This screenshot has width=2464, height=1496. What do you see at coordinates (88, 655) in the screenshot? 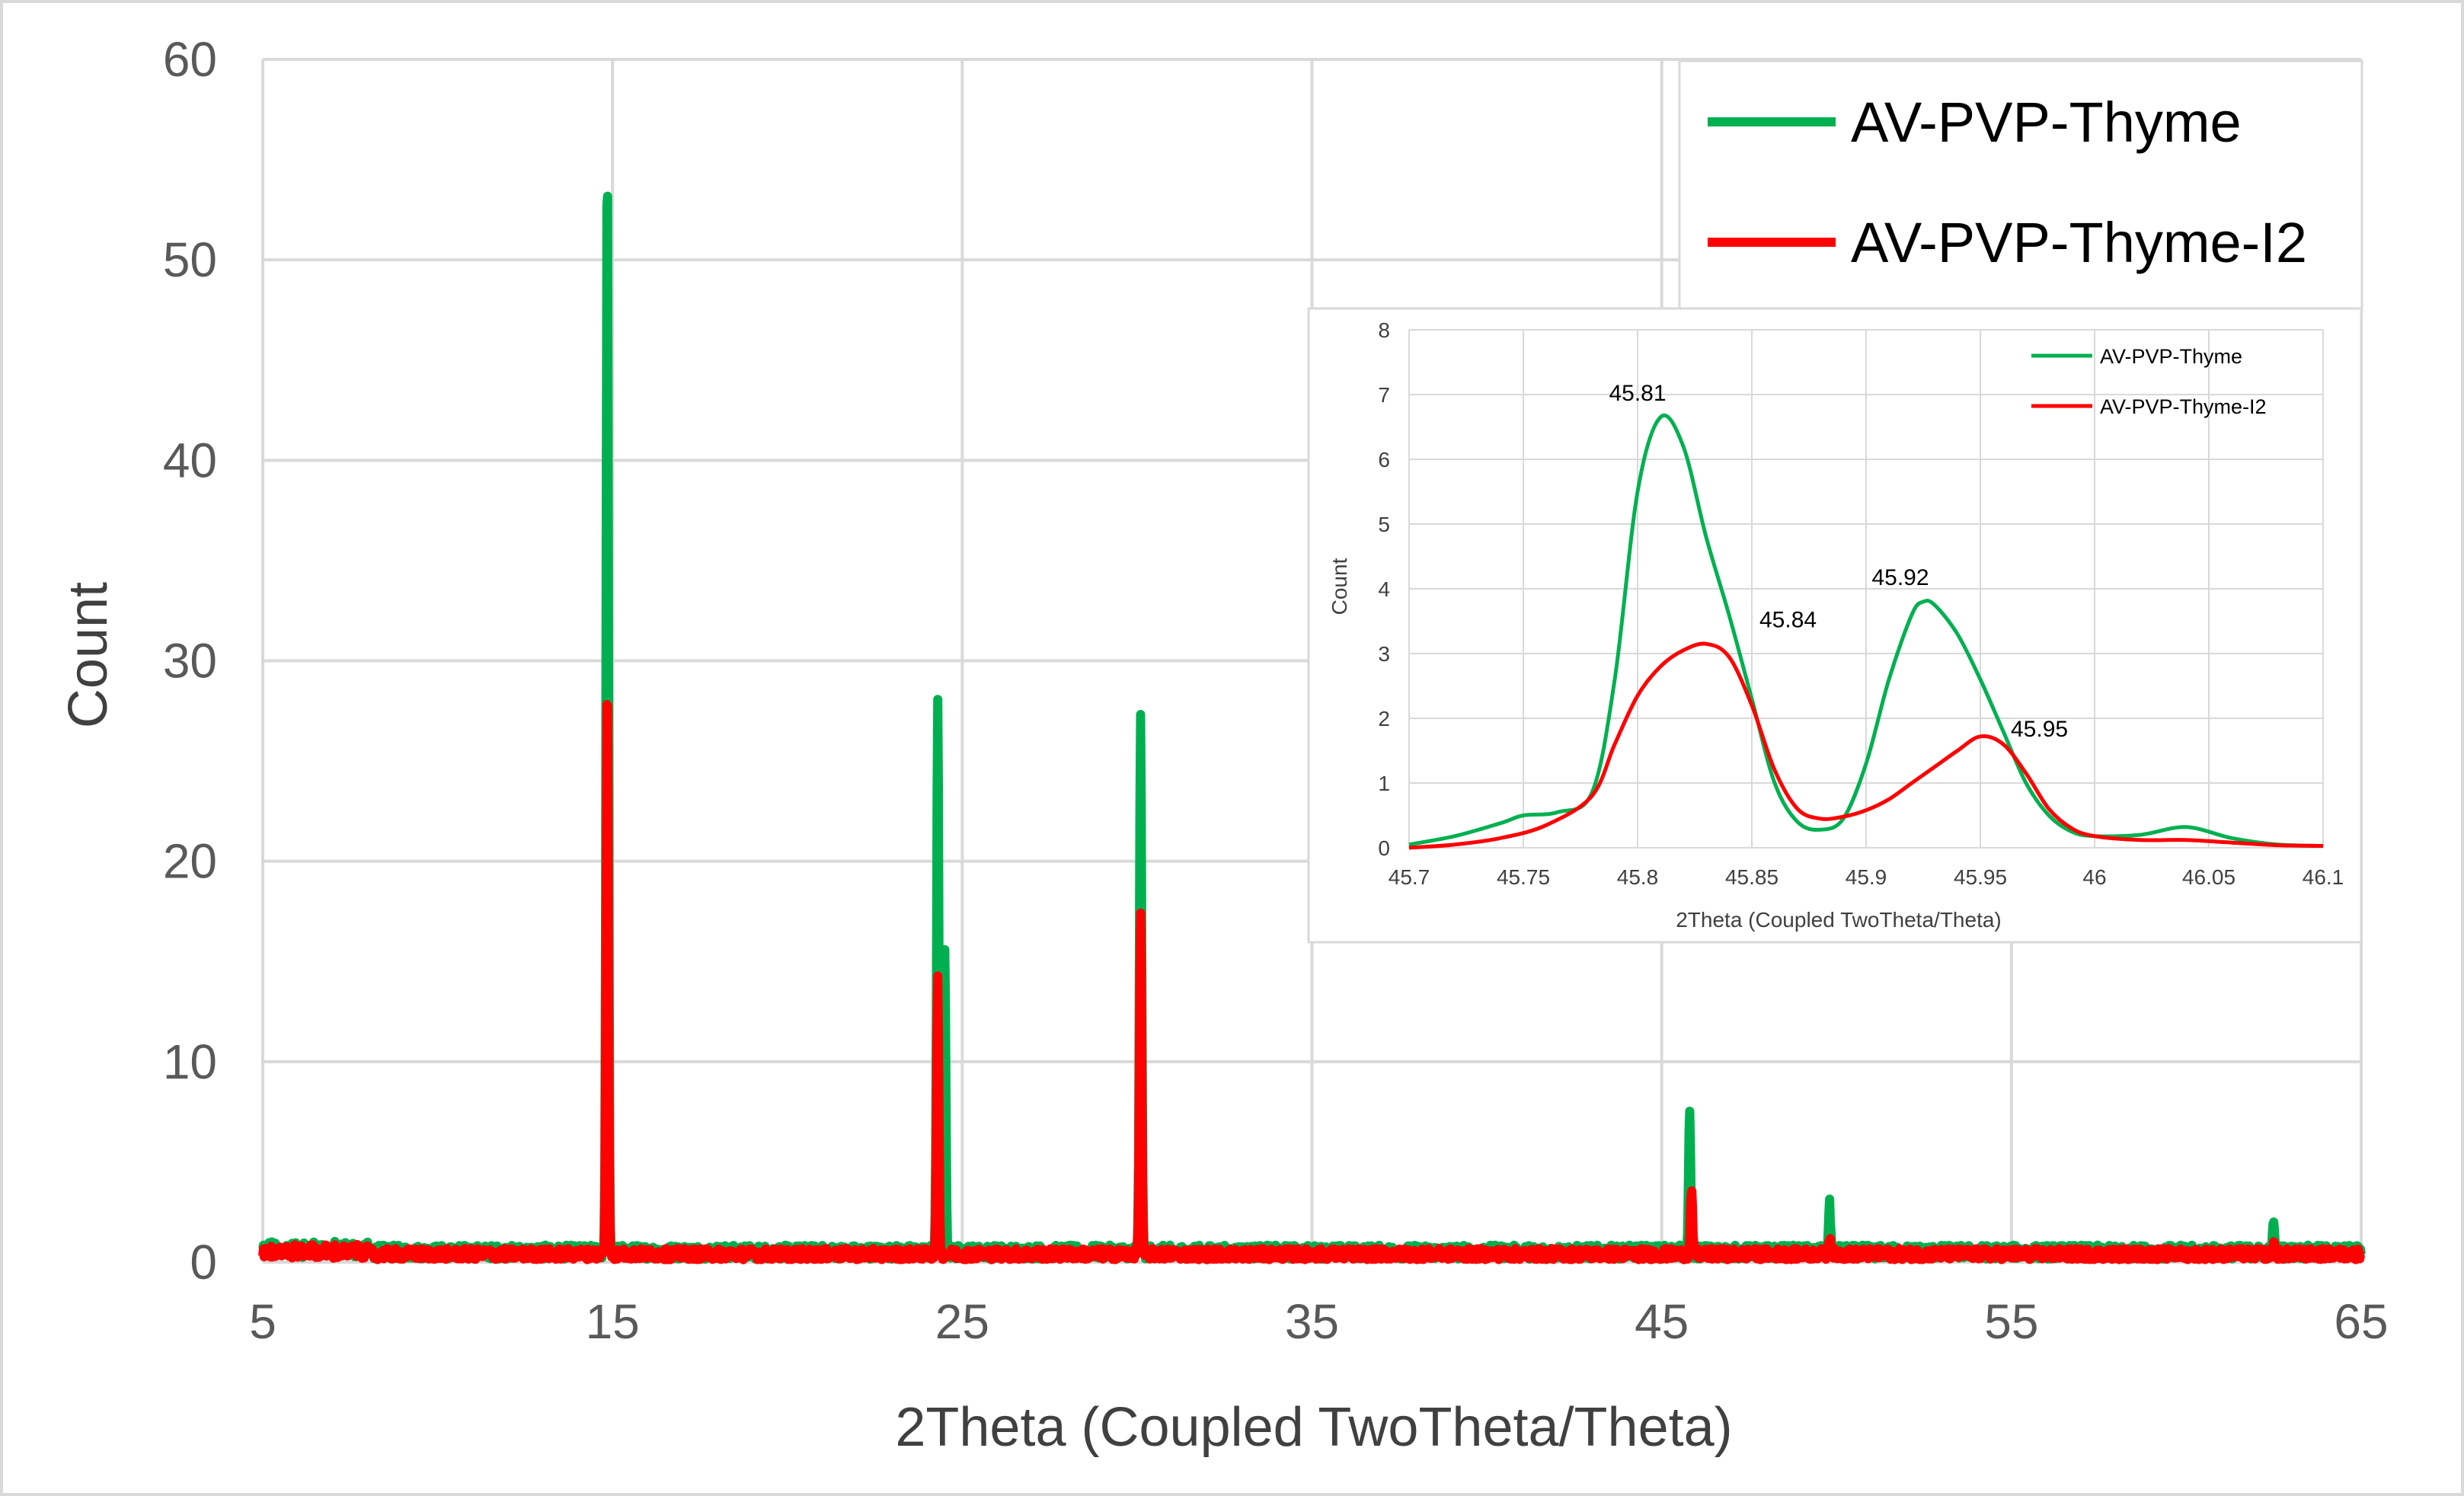
I see `main-y-axis-title: Count` at bounding box center [88, 655].